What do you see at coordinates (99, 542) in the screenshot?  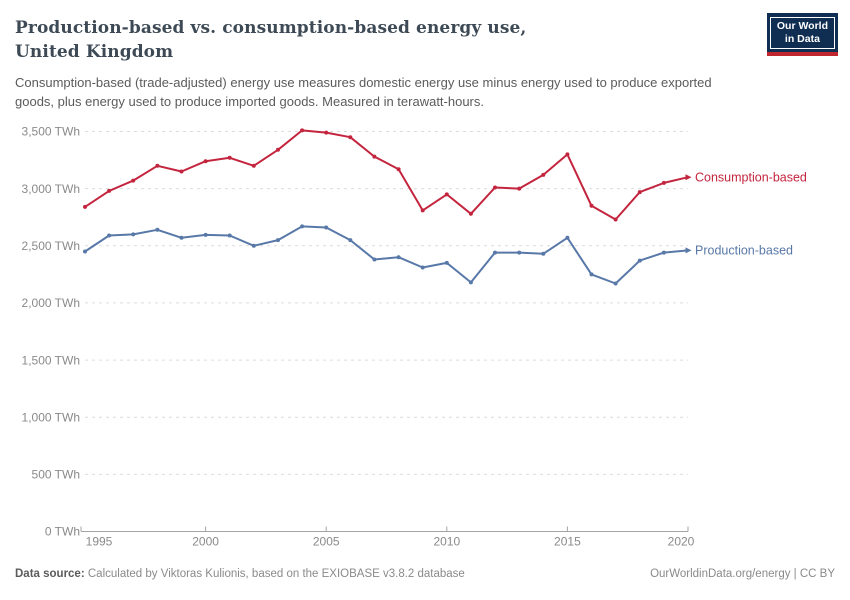 I see `x-tick-label: 1995` at bounding box center [99, 542].